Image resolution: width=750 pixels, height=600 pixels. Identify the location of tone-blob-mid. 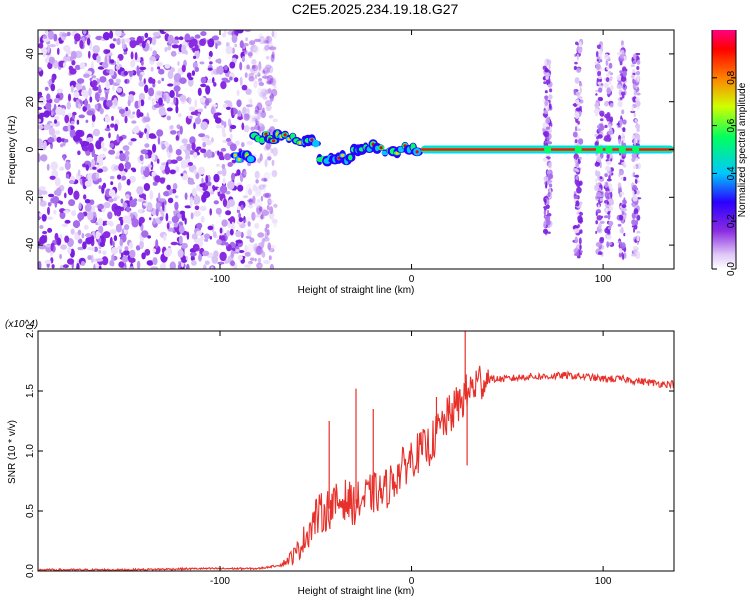
(262, 140).